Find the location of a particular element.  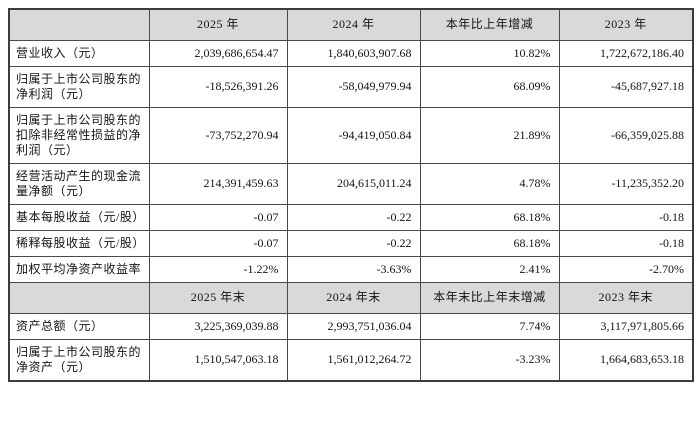

header-cell: 2025 年 is located at coordinates (218, 24).